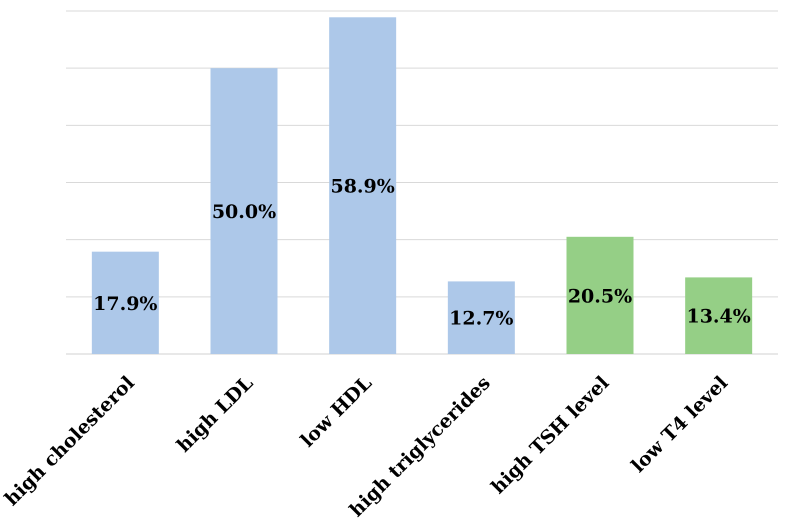 The image size is (794, 522). I want to click on x-tick-label: high TSH level, so click(550, 435).